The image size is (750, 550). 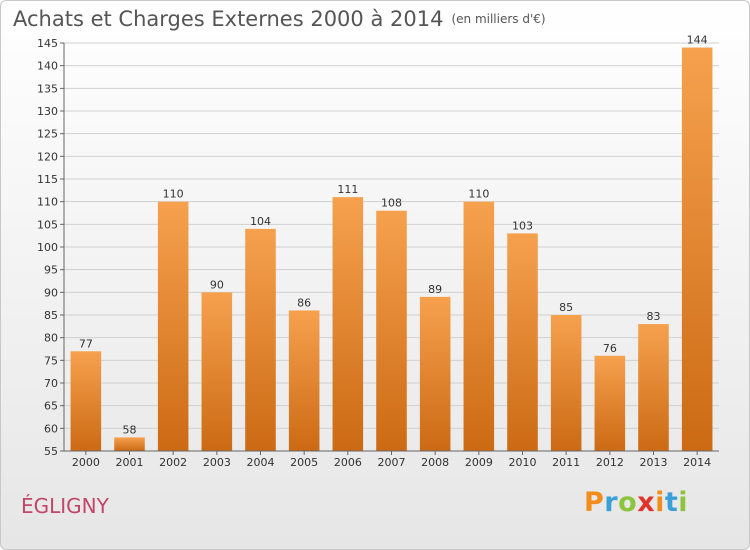 What do you see at coordinates (217, 284) in the screenshot?
I see `value-label-2003: 90` at bounding box center [217, 284].